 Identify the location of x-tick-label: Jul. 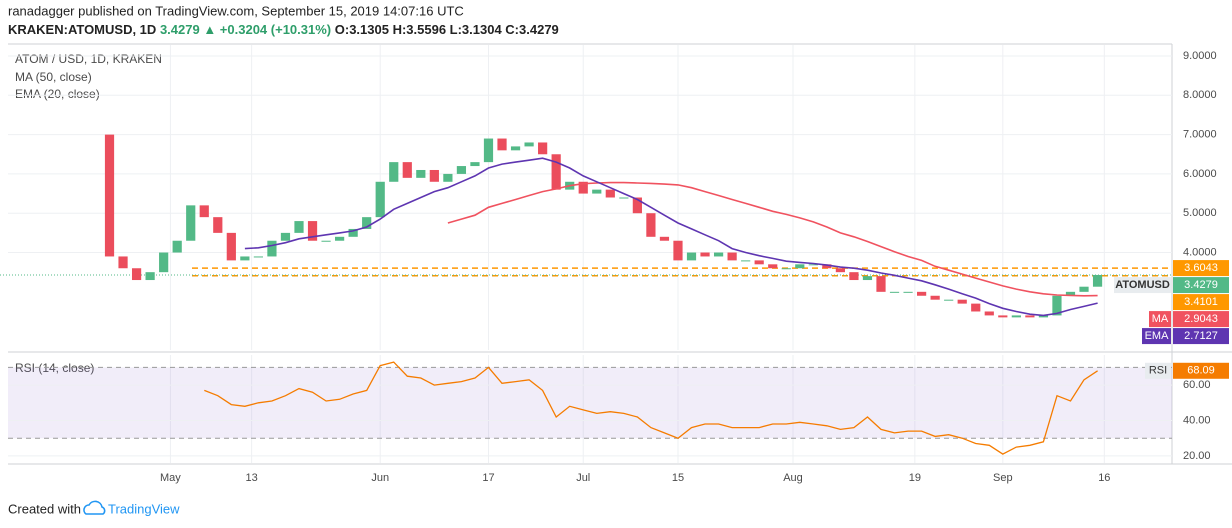
(583, 478).